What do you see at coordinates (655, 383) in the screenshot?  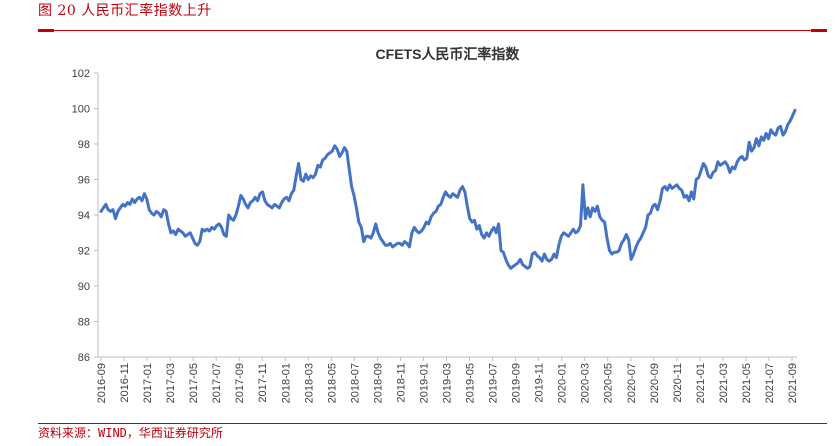 I see `x-tick-label: 2020-09` at bounding box center [655, 383].